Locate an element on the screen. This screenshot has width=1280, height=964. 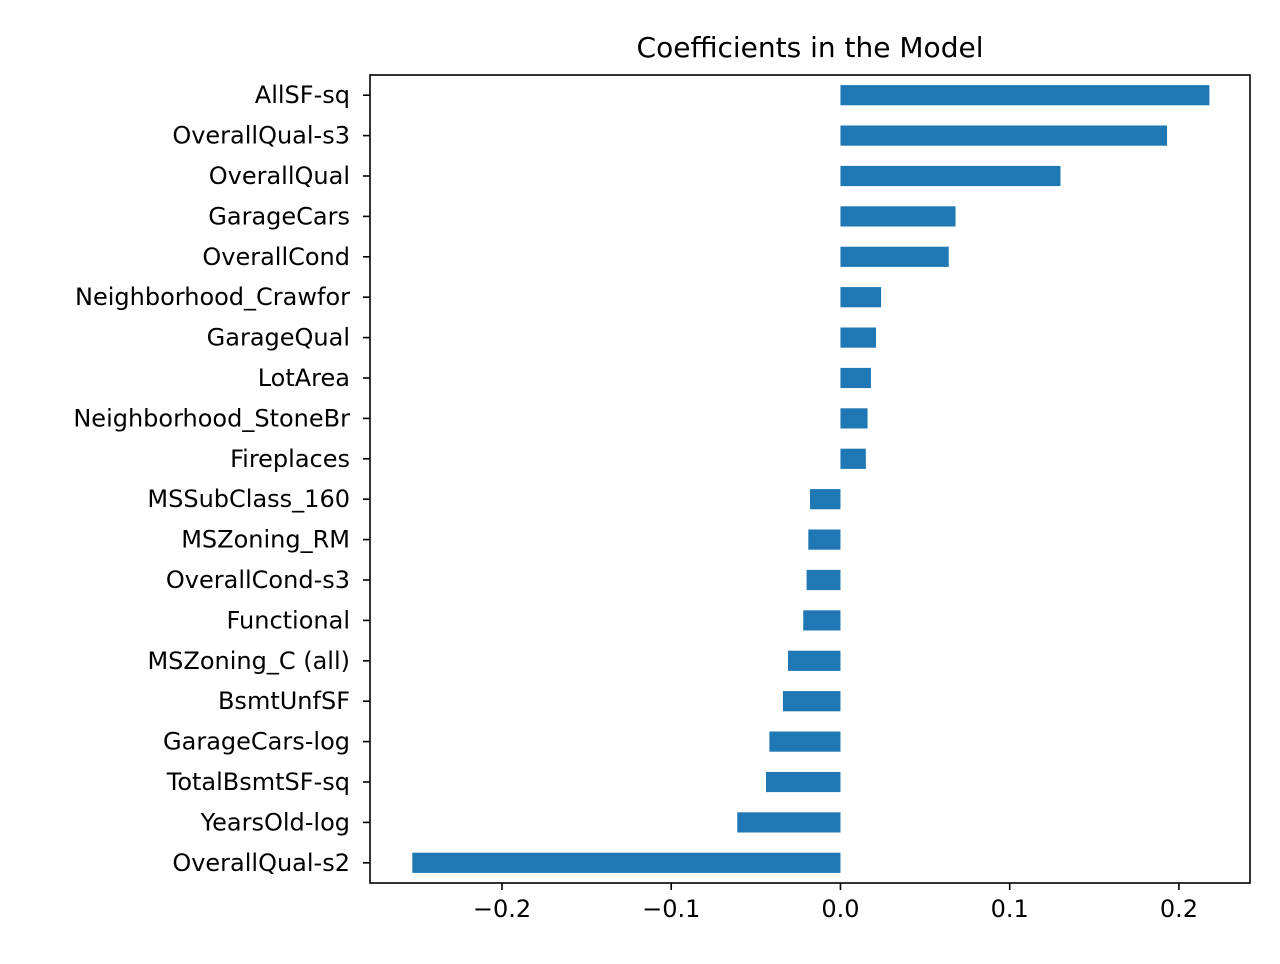
bar-OverallQual-s2 is located at coordinates (626, 862).